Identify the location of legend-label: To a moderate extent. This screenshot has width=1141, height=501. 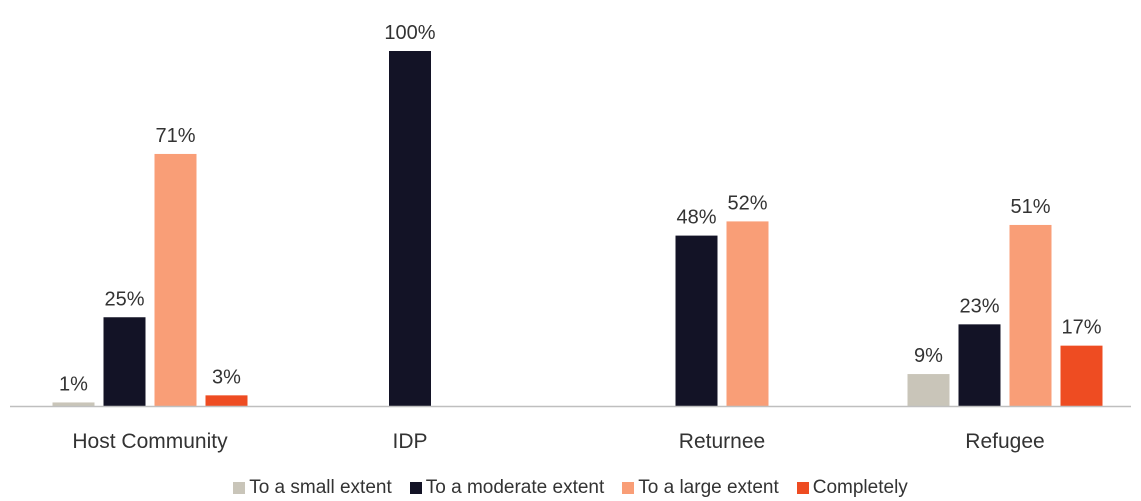
(515, 487).